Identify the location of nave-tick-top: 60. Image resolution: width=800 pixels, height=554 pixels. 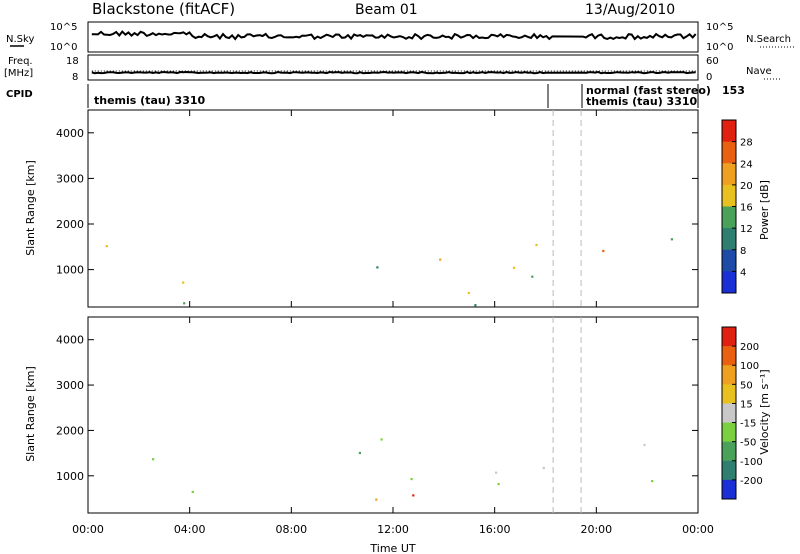
(712, 61).